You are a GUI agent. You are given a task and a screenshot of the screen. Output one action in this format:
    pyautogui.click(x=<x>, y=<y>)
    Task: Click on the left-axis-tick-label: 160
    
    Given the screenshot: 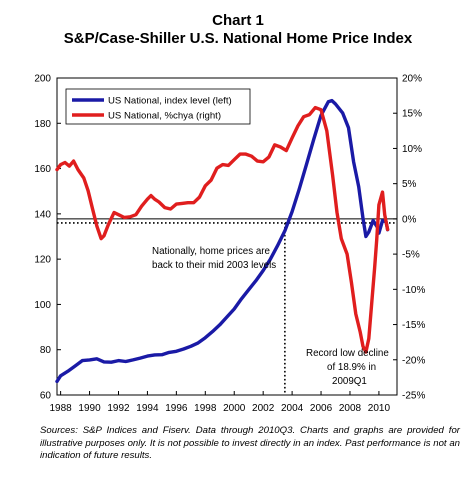 What is the action you would take?
    pyautogui.click(x=42, y=169)
    